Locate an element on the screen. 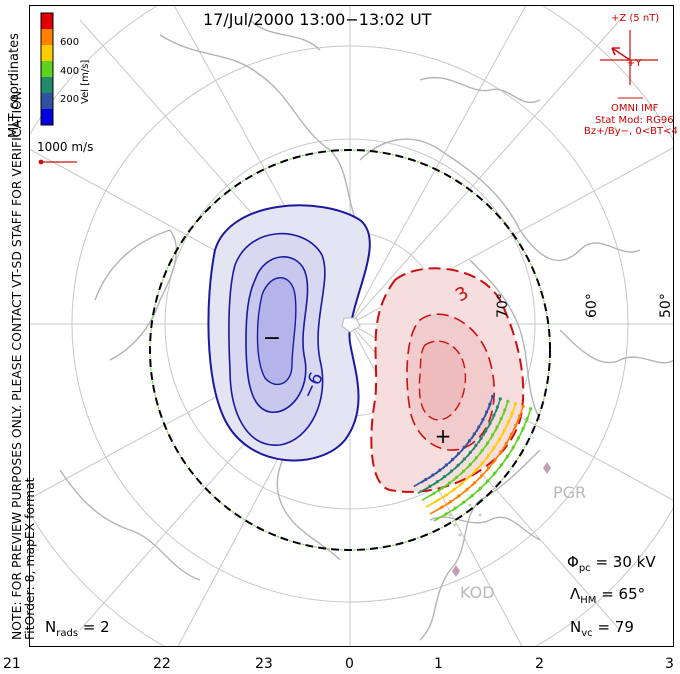 The image size is (680, 674). imf-clock-dial-icon is located at coordinates (629, 57).